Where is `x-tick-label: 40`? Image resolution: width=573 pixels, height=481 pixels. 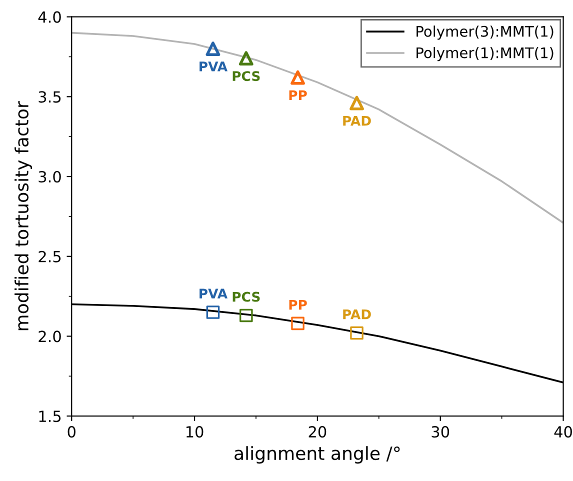
x-tick-label: 40 is located at coordinates (563, 432).